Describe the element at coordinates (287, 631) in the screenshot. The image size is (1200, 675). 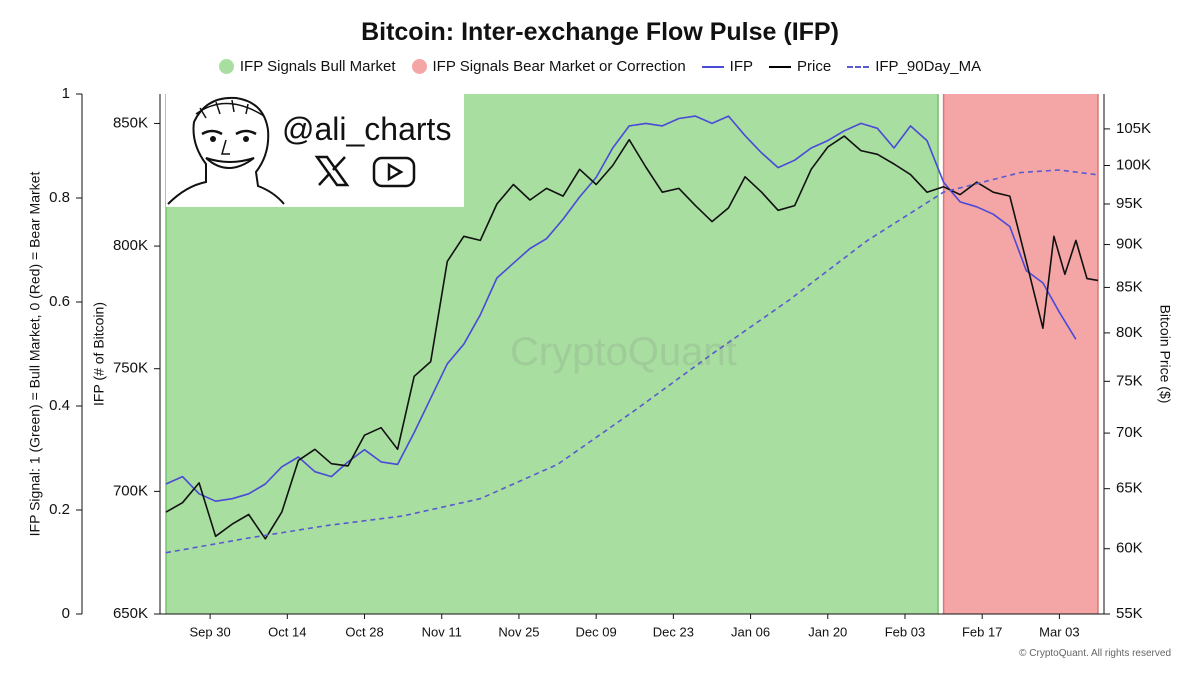
I see `x-tick-label: Oct 14` at that location.